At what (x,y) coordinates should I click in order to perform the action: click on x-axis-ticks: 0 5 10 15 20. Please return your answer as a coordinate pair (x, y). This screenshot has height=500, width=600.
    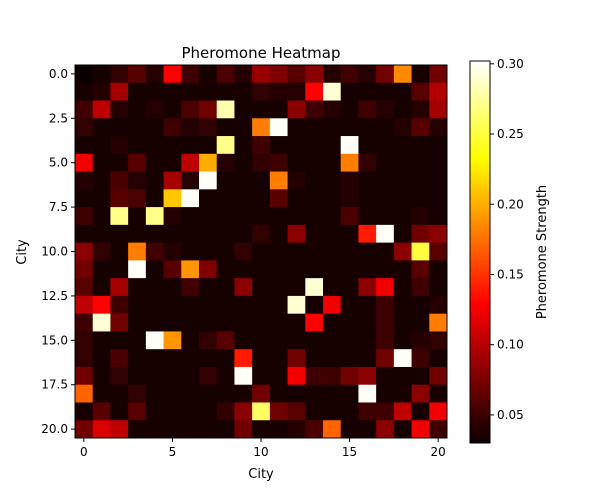
    Looking at the image, I should click on (263, 448).